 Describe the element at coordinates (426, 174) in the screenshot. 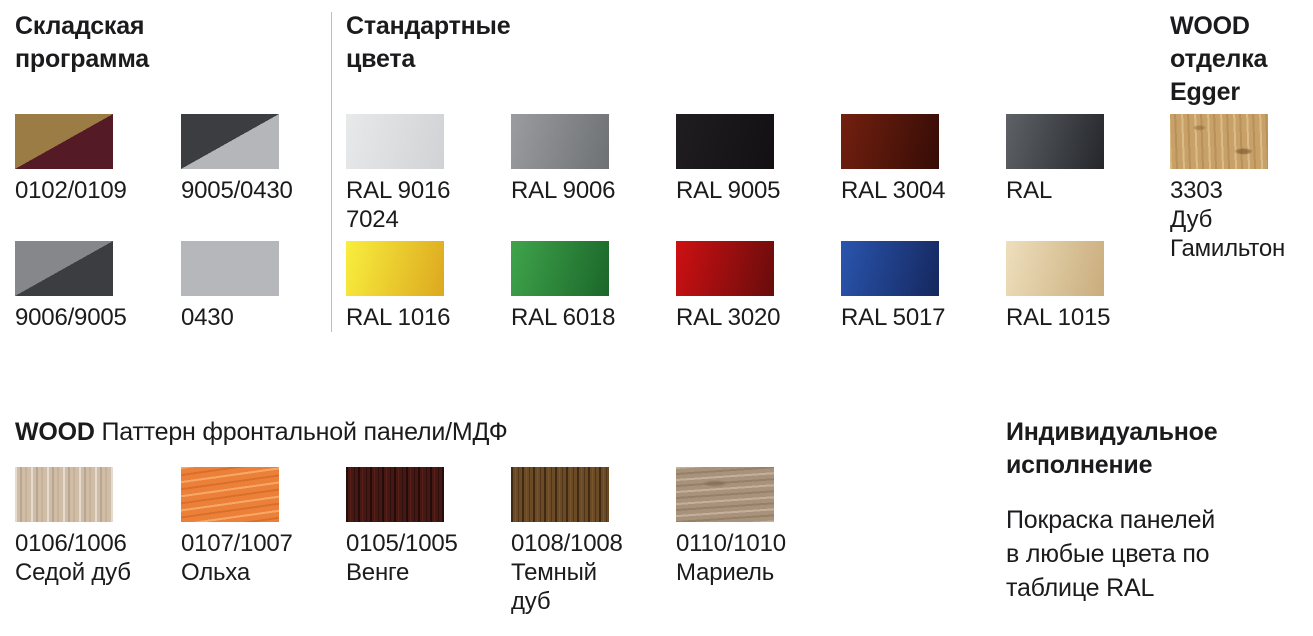

I see `swatch-cell: RAL 9016 7024` at that location.